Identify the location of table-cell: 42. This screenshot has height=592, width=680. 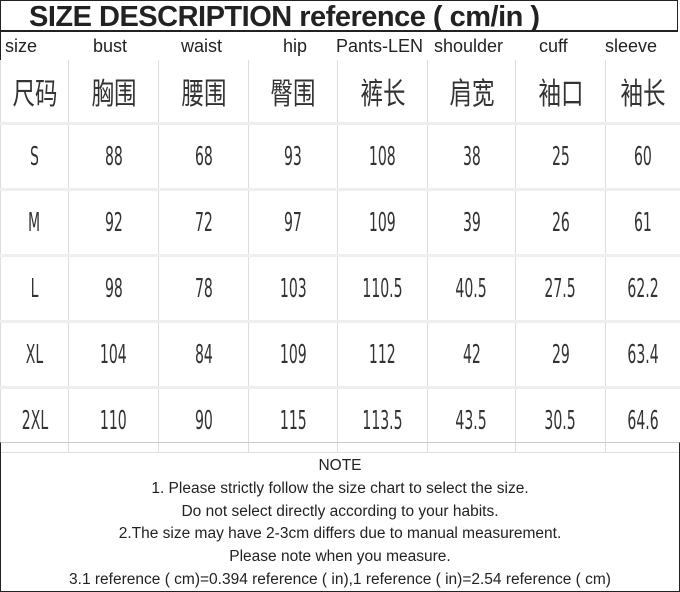
(471, 354).